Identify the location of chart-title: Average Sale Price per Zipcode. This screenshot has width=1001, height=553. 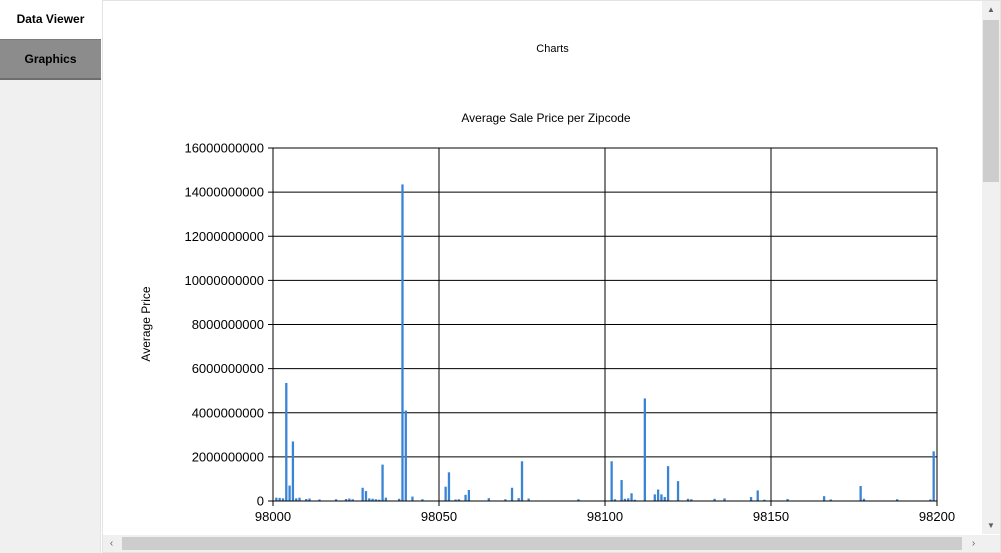
(546, 118).